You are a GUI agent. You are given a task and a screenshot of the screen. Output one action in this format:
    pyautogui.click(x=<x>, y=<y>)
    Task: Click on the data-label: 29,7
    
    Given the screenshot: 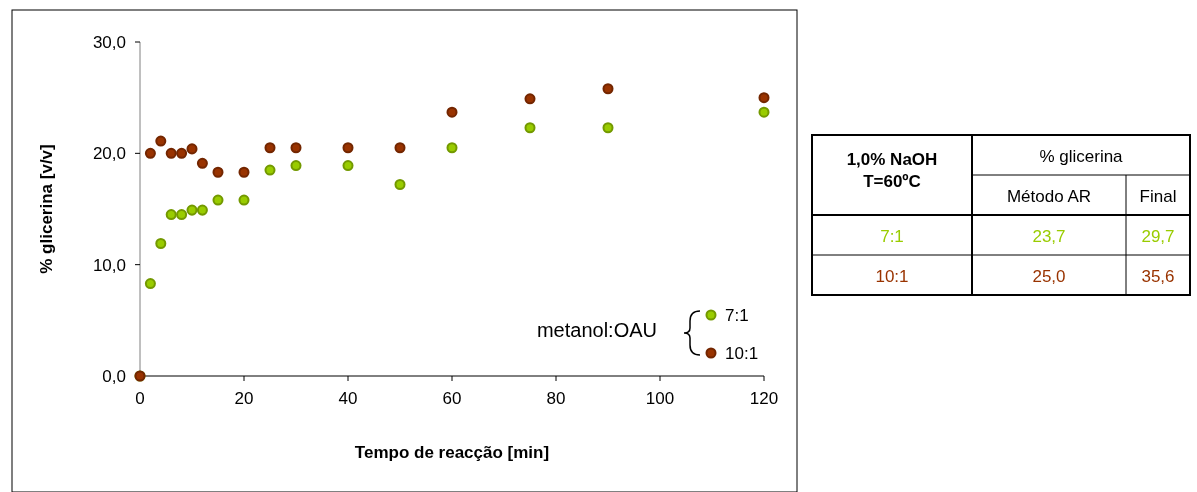 What is the action you would take?
    pyautogui.click(x=1158, y=236)
    